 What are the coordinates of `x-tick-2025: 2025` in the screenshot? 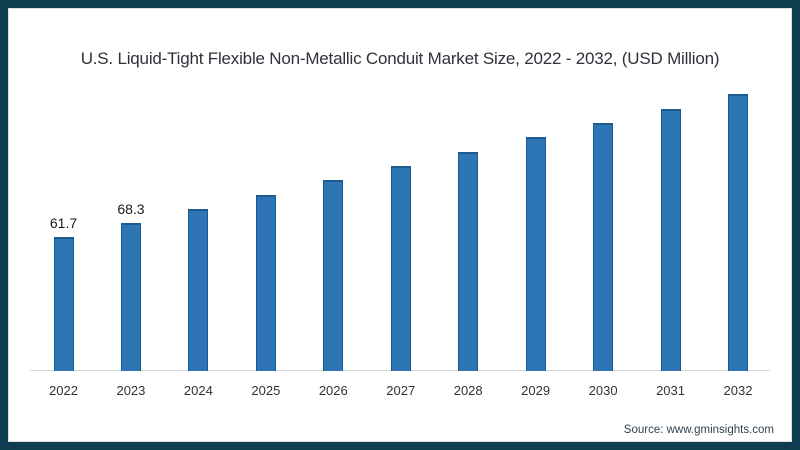 It's located at (266, 390).